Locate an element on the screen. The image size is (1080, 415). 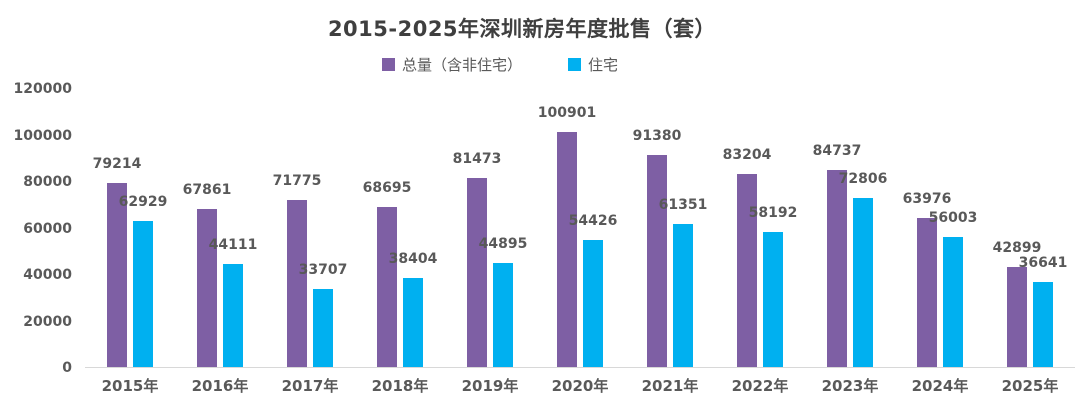
residential-bar-value-label: 44111 is located at coordinates (233, 245).